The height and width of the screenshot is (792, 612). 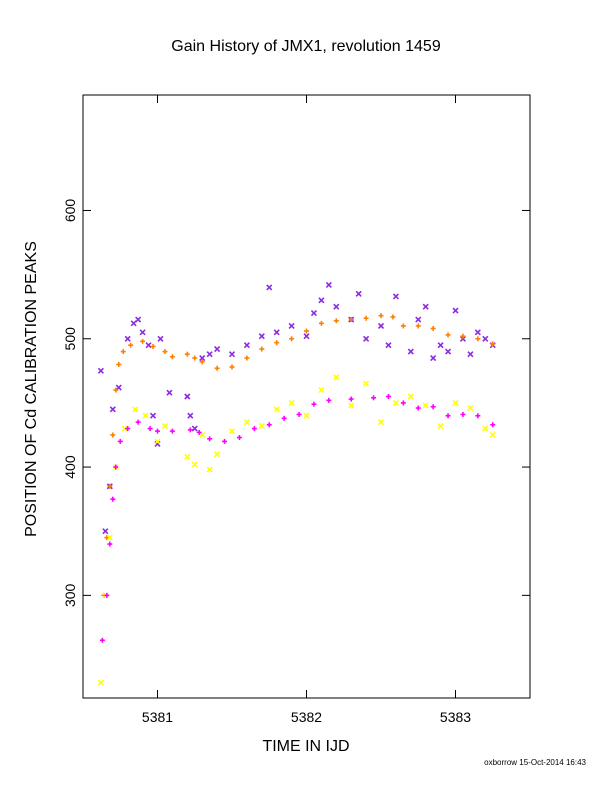 What do you see at coordinates (157, 717) in the screenshot?
I see `x-tick-label: 5381` at bounding box center [157, 717].